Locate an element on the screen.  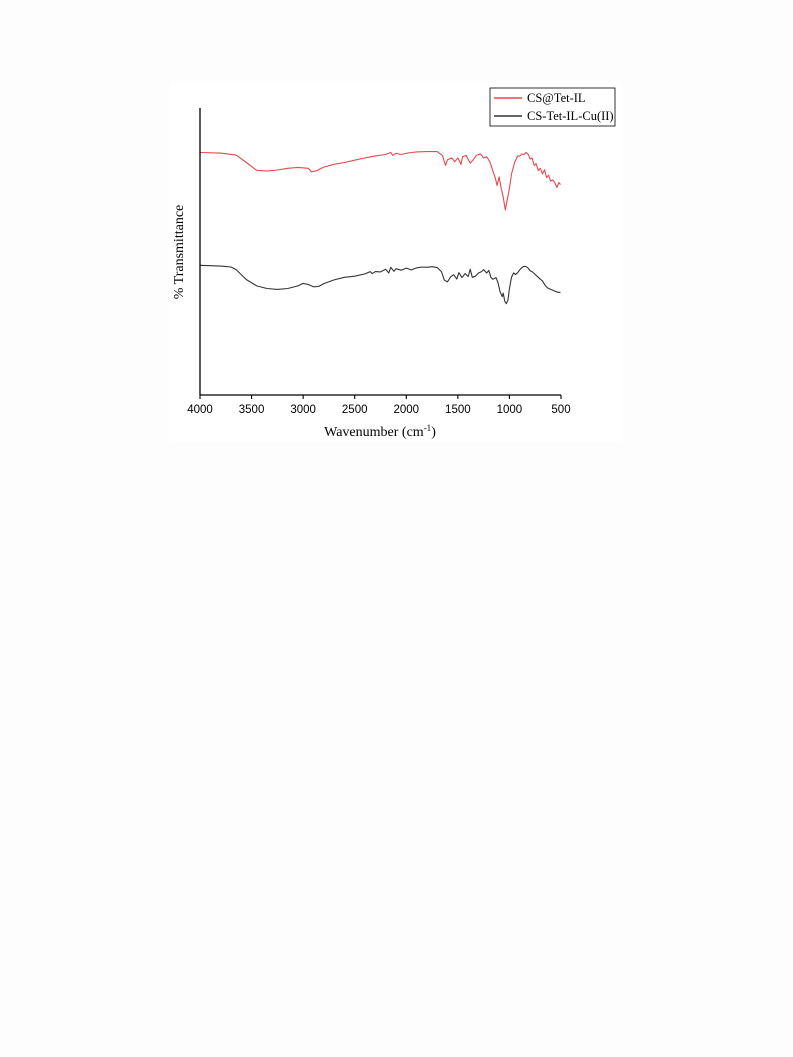
x-tick-label: 1500 is located at coordinates (458, 410).